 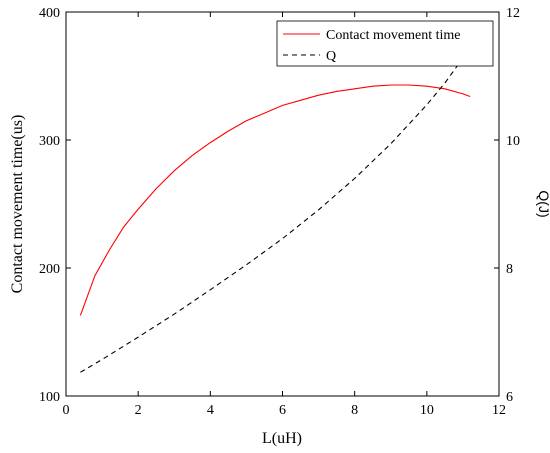 I want to click on y-tick-label: 200, so click(x=49, y=269).